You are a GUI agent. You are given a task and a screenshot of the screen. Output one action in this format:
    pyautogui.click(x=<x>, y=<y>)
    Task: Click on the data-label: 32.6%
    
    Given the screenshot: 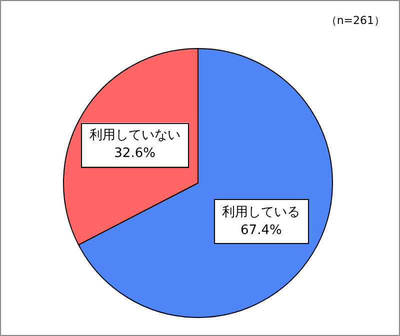 What is the action you would take?
    pyautogui.click(x=135, y=153)
    